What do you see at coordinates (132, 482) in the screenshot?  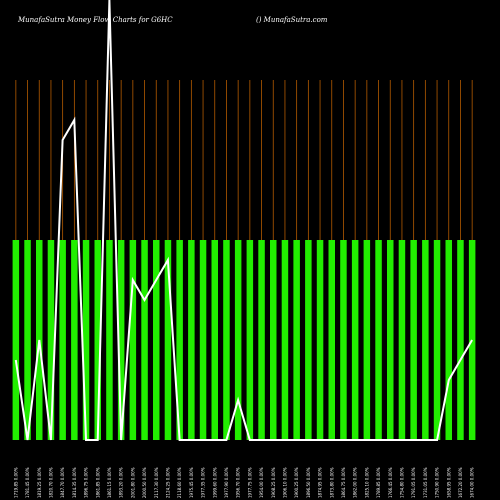 I see `x-tick-label: 2001.80 0.00%` at bounding box center [132, 482].